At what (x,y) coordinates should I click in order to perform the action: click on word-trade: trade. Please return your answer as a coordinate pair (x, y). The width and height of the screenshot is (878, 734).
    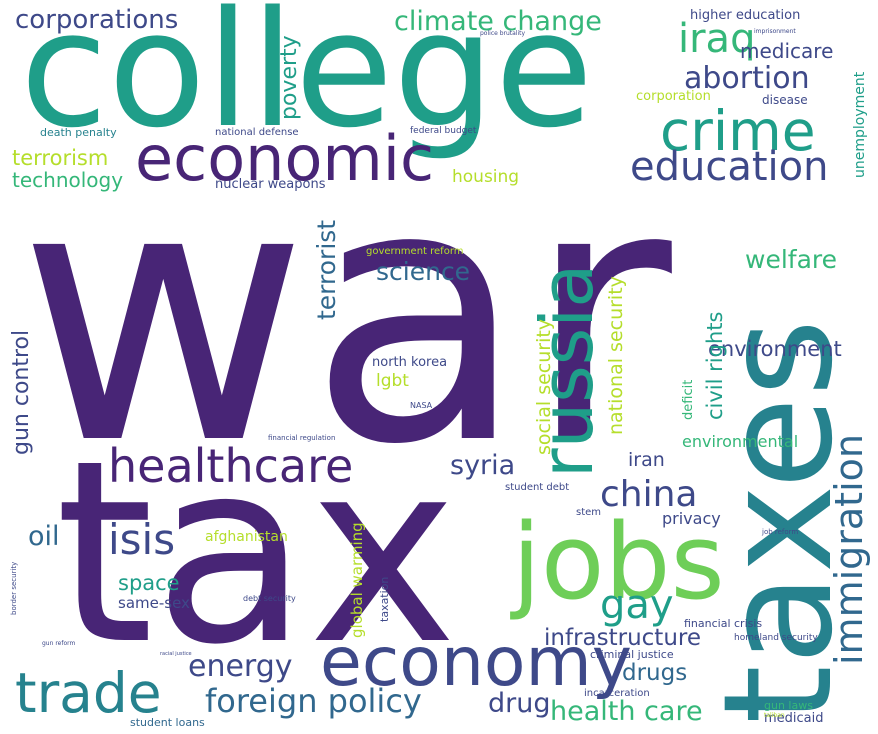
    Looking at the image, I should click on (88, 693).